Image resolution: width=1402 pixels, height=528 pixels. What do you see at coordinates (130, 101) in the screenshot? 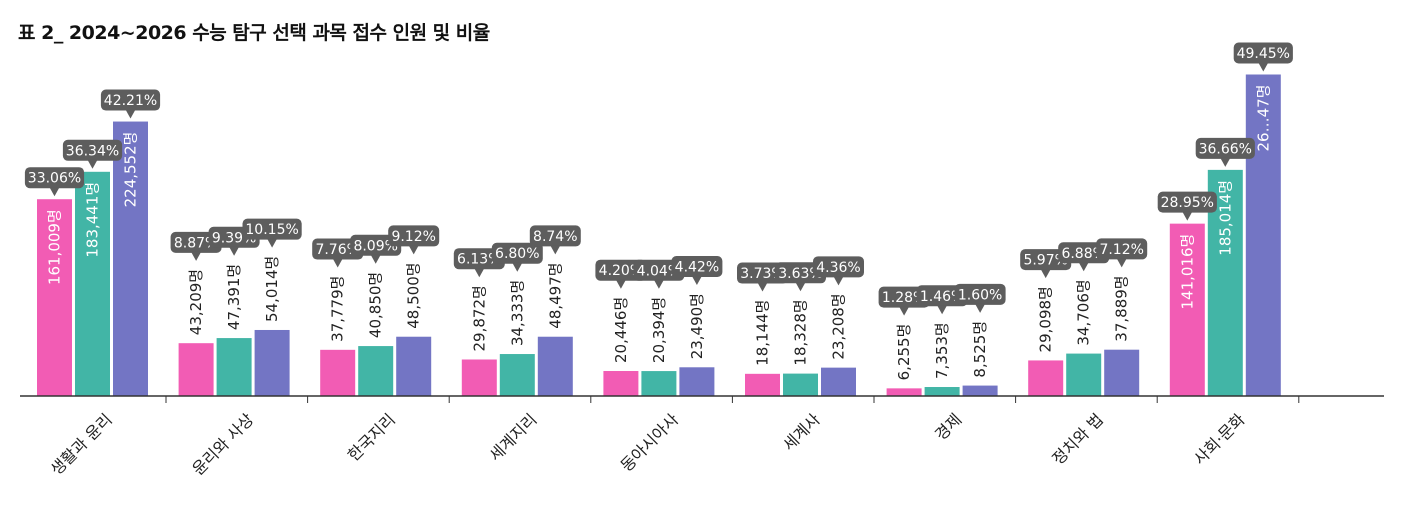
I see `percent-label: 42.21%` at bounding box center [130, 101].